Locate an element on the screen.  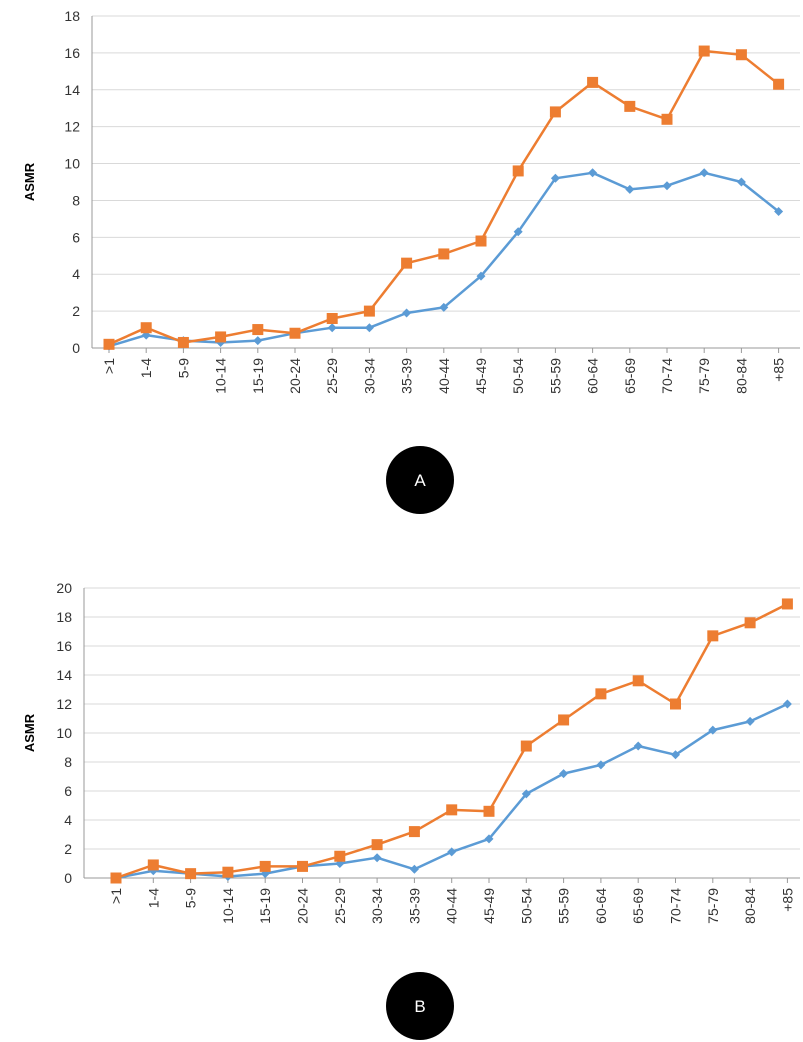
x-tick-label-a-16: 75-79 is located at coordinates (704, 376).